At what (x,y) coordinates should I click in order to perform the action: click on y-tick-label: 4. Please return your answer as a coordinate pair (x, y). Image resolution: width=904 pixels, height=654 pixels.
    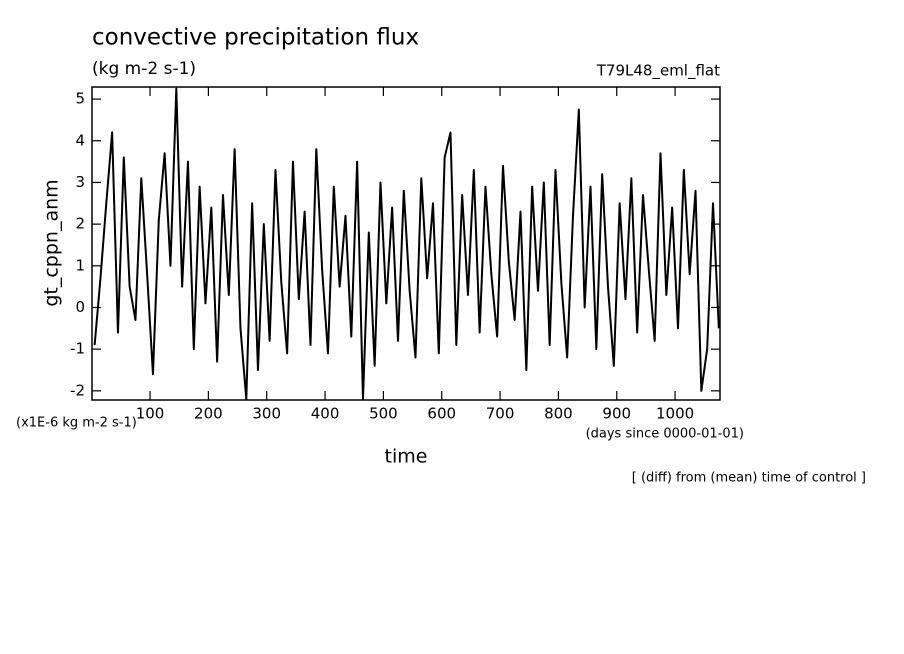
    Looking at the image, I should click on (80, 140).